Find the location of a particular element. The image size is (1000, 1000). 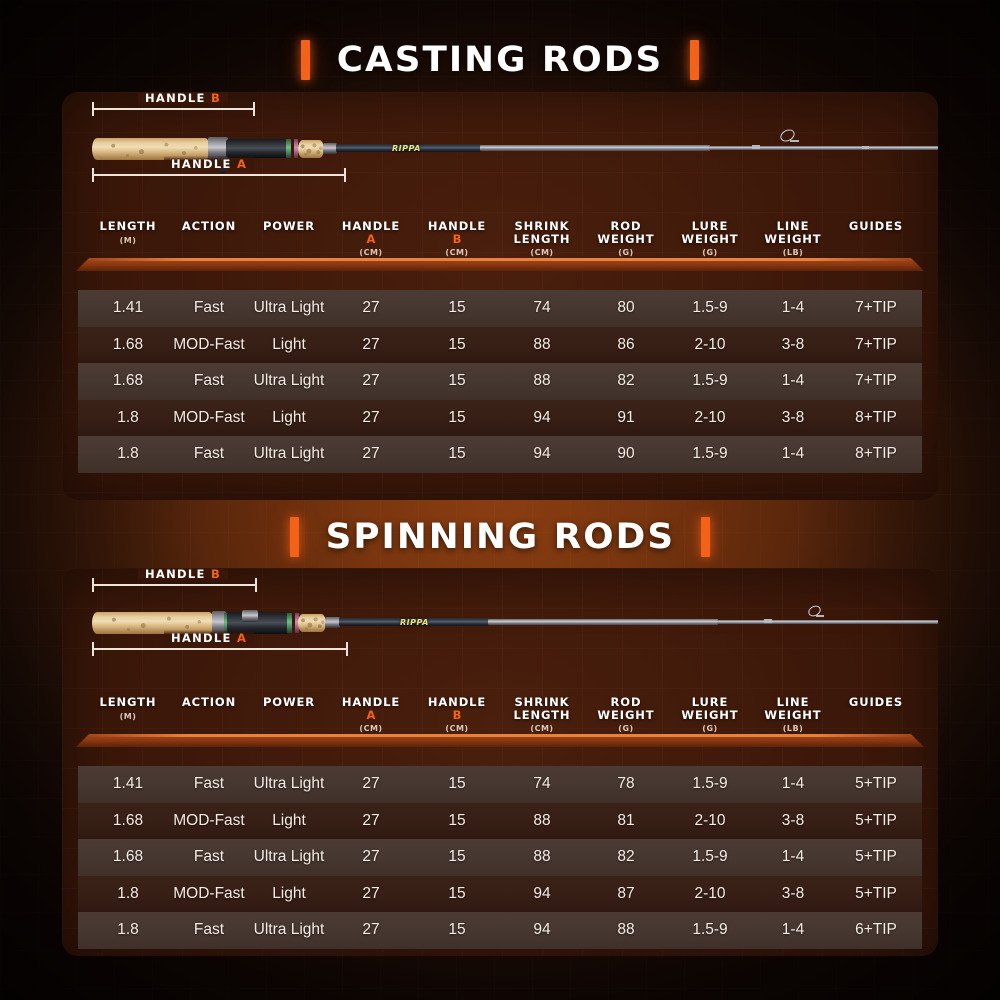

rod-blank-butt is located at coordinates (408, 148).